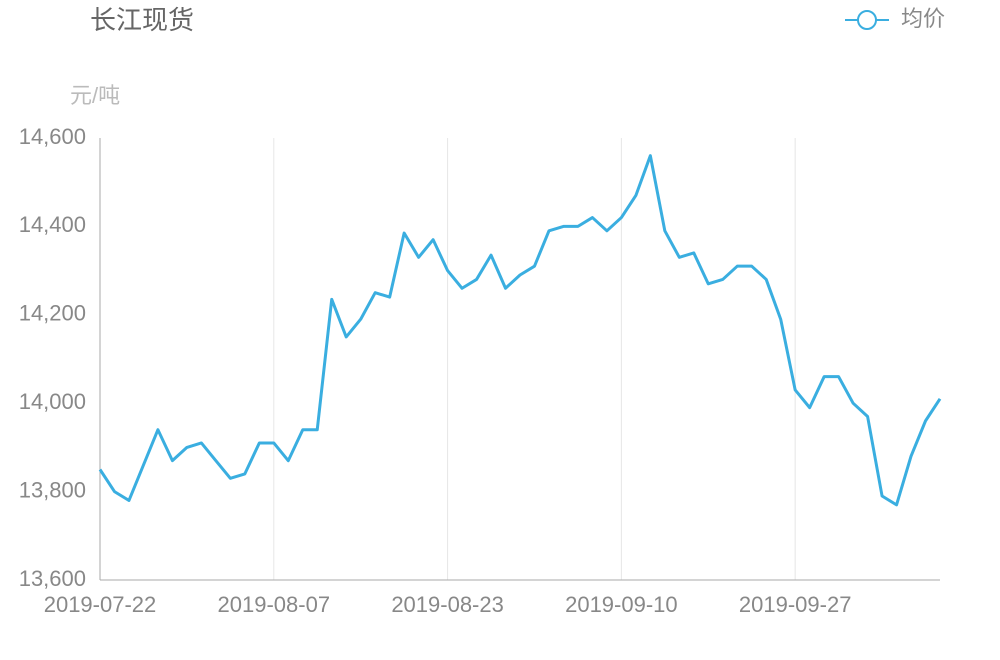 The width and height of the screenshot is (1000, 660). I want to click on y-axis-label: 元/吨, so click(95, 95).